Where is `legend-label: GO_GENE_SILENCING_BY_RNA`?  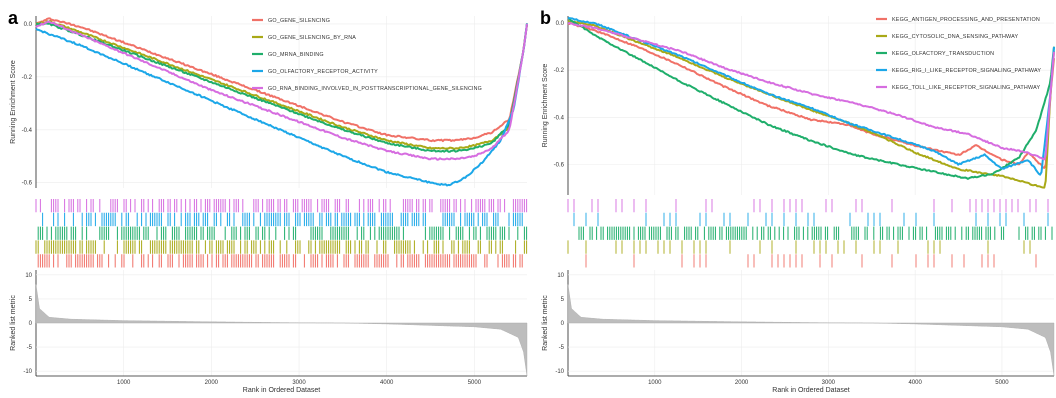 legend-label: GO_GENE_SILENCING_BY_RNA is located at coordinates (312, 38).